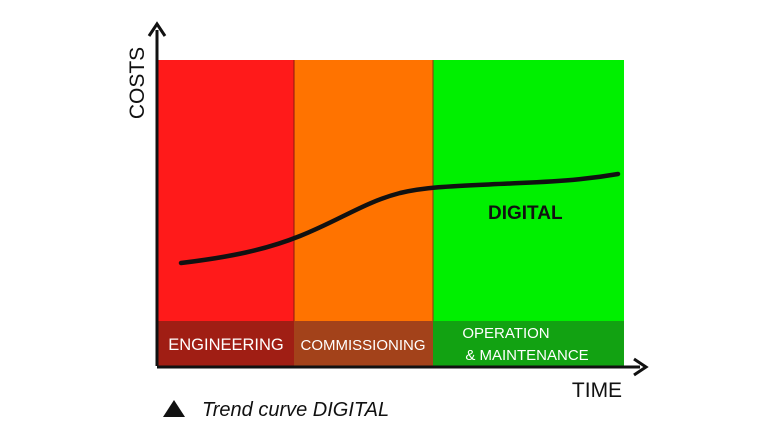 This screenshot has width=771, height=434. Describe the element at coordinates (526, 355) in the screenshot. I see `phase-label-maintenance: & MAINTENANCE` at that location.